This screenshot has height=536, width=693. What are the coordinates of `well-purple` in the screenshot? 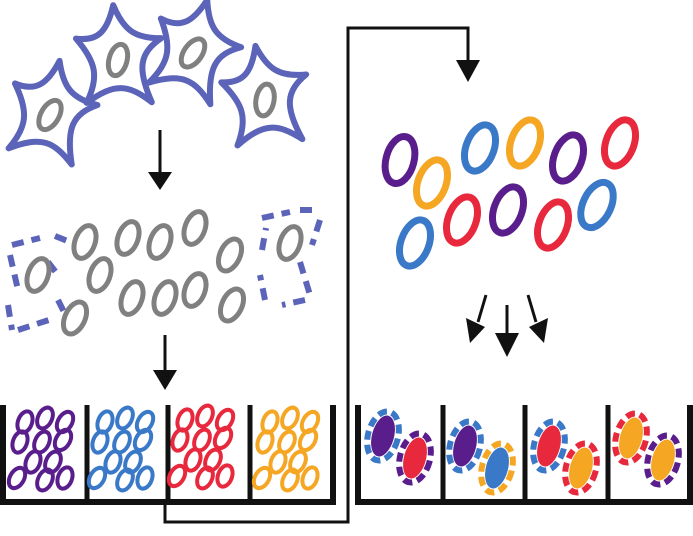 It's located at (41, 449).